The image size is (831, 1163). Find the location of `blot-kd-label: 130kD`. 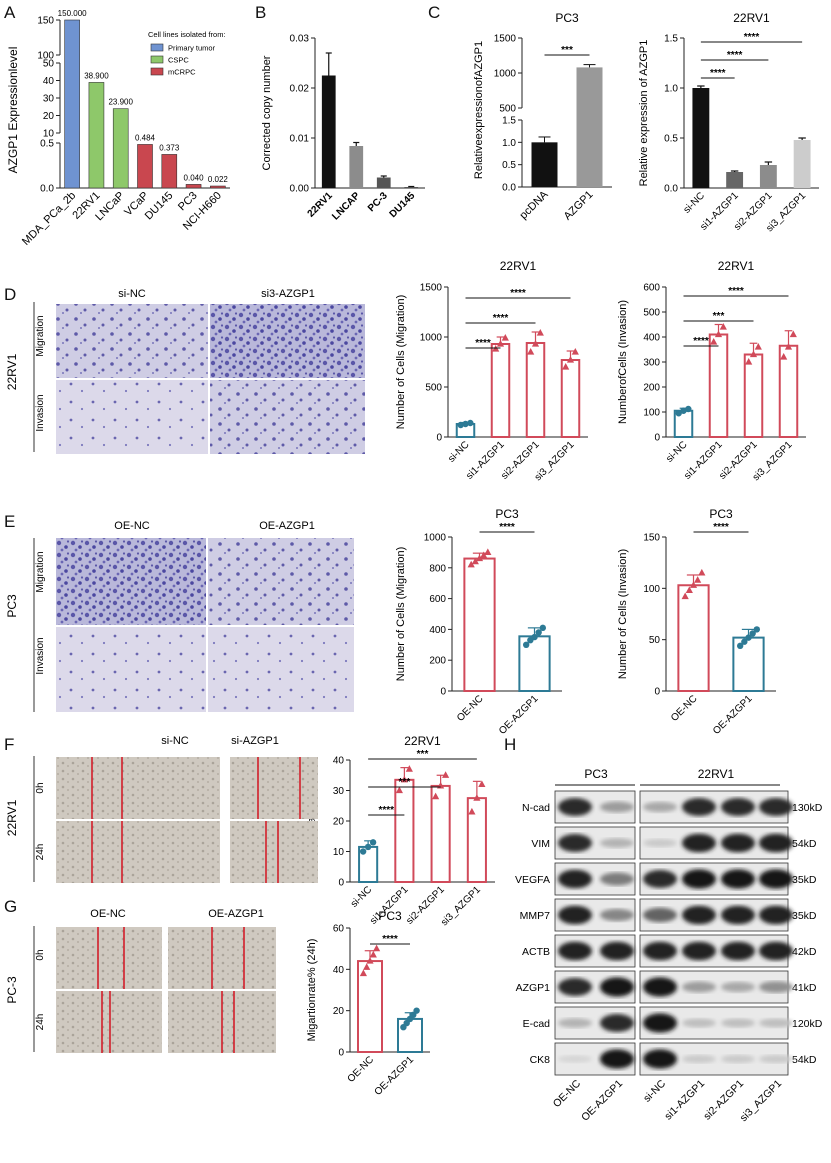

blot-kd-label: 130kD is located at coordinates (807, 808).